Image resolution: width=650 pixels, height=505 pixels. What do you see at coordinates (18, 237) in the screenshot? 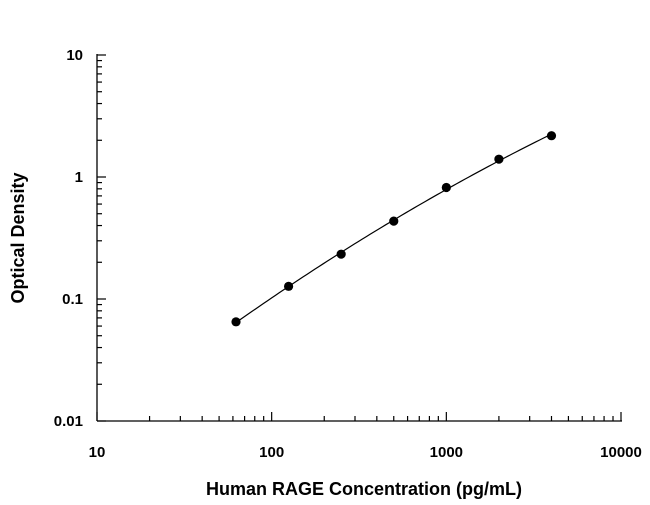
I see `y-axis-title: Optical Density` at bounding box center [18, 237].